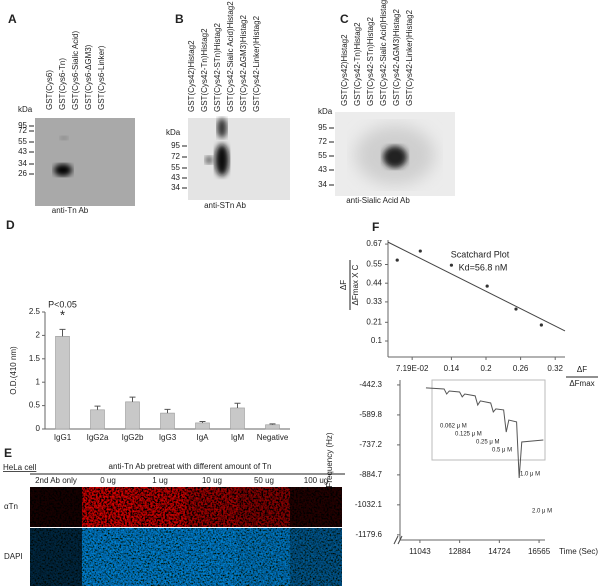 The width and height of the screenshot is (600, 587). What do you see at coordinates (542, 512) in the screenshot?
I see `annotation: 2.0 μ M` at bounding box center [542, 512].